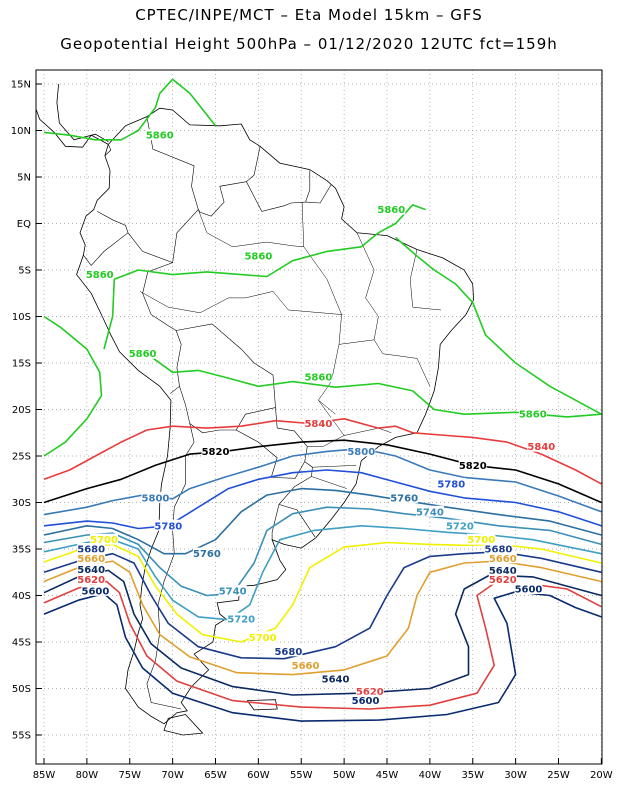 The height and width of the screenshot is (800, 618). Describe the element at coordinates (21, 503) in the screenshot. I see `lat-label: 30S` at that location.